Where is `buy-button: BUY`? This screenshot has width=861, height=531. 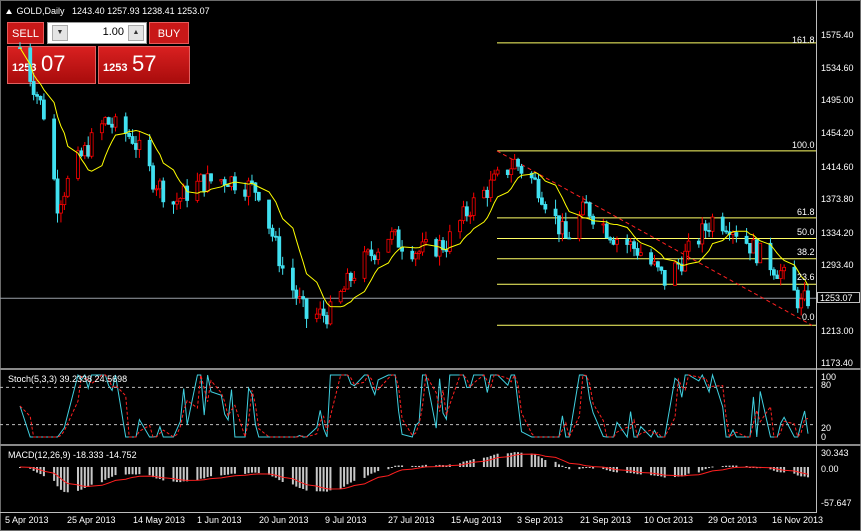 buy-button: BUY is located at coordinates (169, 33).